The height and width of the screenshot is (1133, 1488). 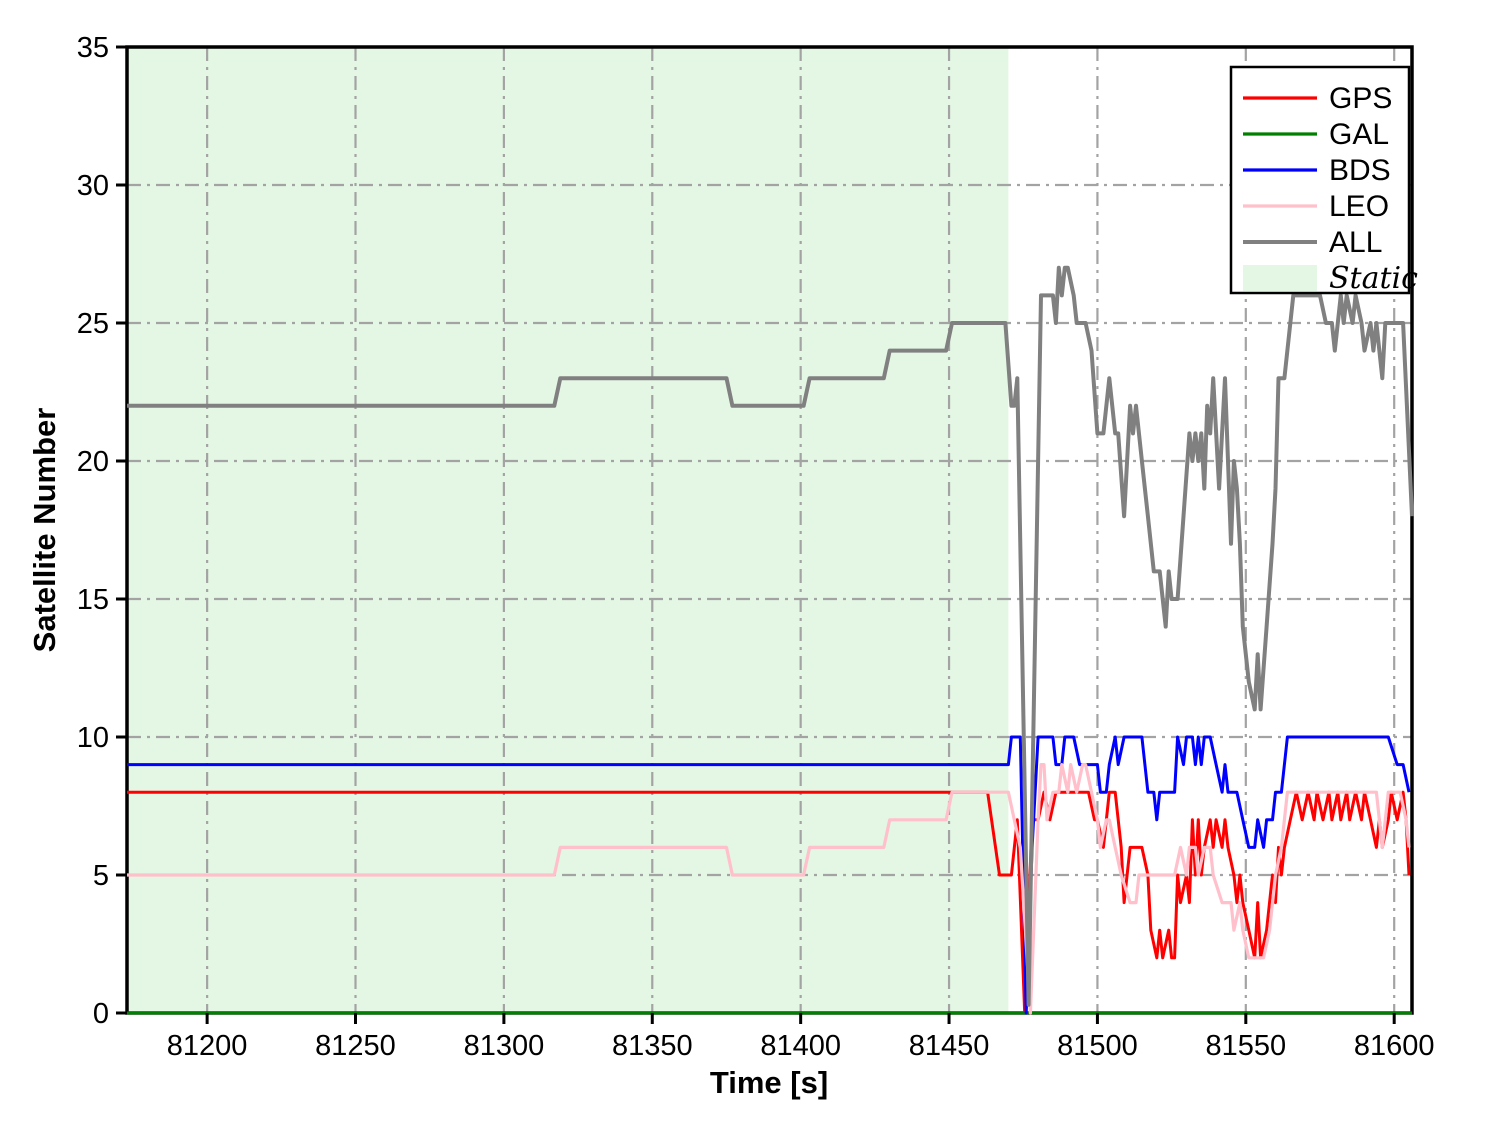 What do you see at coordinates (1280, 278) in the screenshot?
I see `legend-swatch-static` at bounding box center [1280, 278].